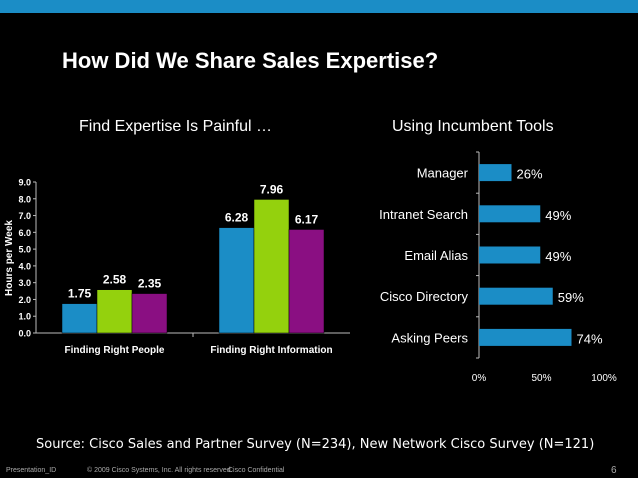 The width and height of the screenshot is (638, 478). I want to click on y-tick-label: 1.0, so click(24, 317).